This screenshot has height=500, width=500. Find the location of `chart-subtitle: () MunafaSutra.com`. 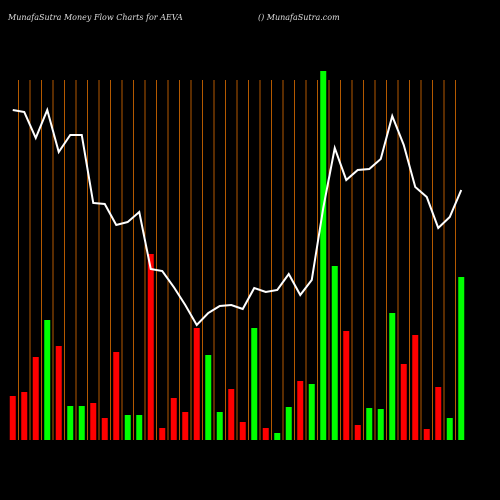

chart-subtitle: () MunafaSutra.com is located at coordinates (299, 17).